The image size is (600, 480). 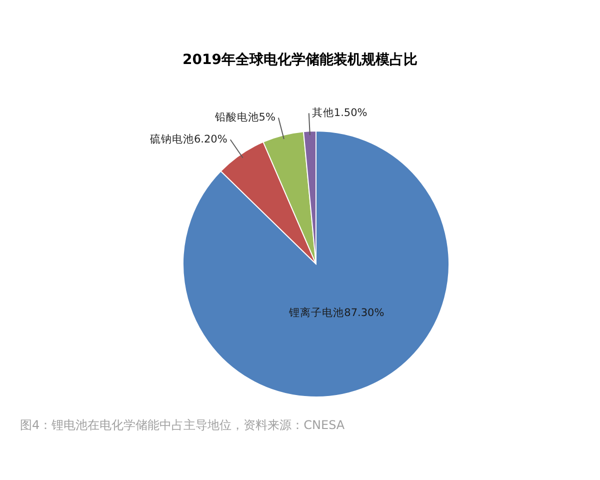 I want to click on chart-title: 2019年全球电化学储能装机规模占比, so click(x=300, y=60).